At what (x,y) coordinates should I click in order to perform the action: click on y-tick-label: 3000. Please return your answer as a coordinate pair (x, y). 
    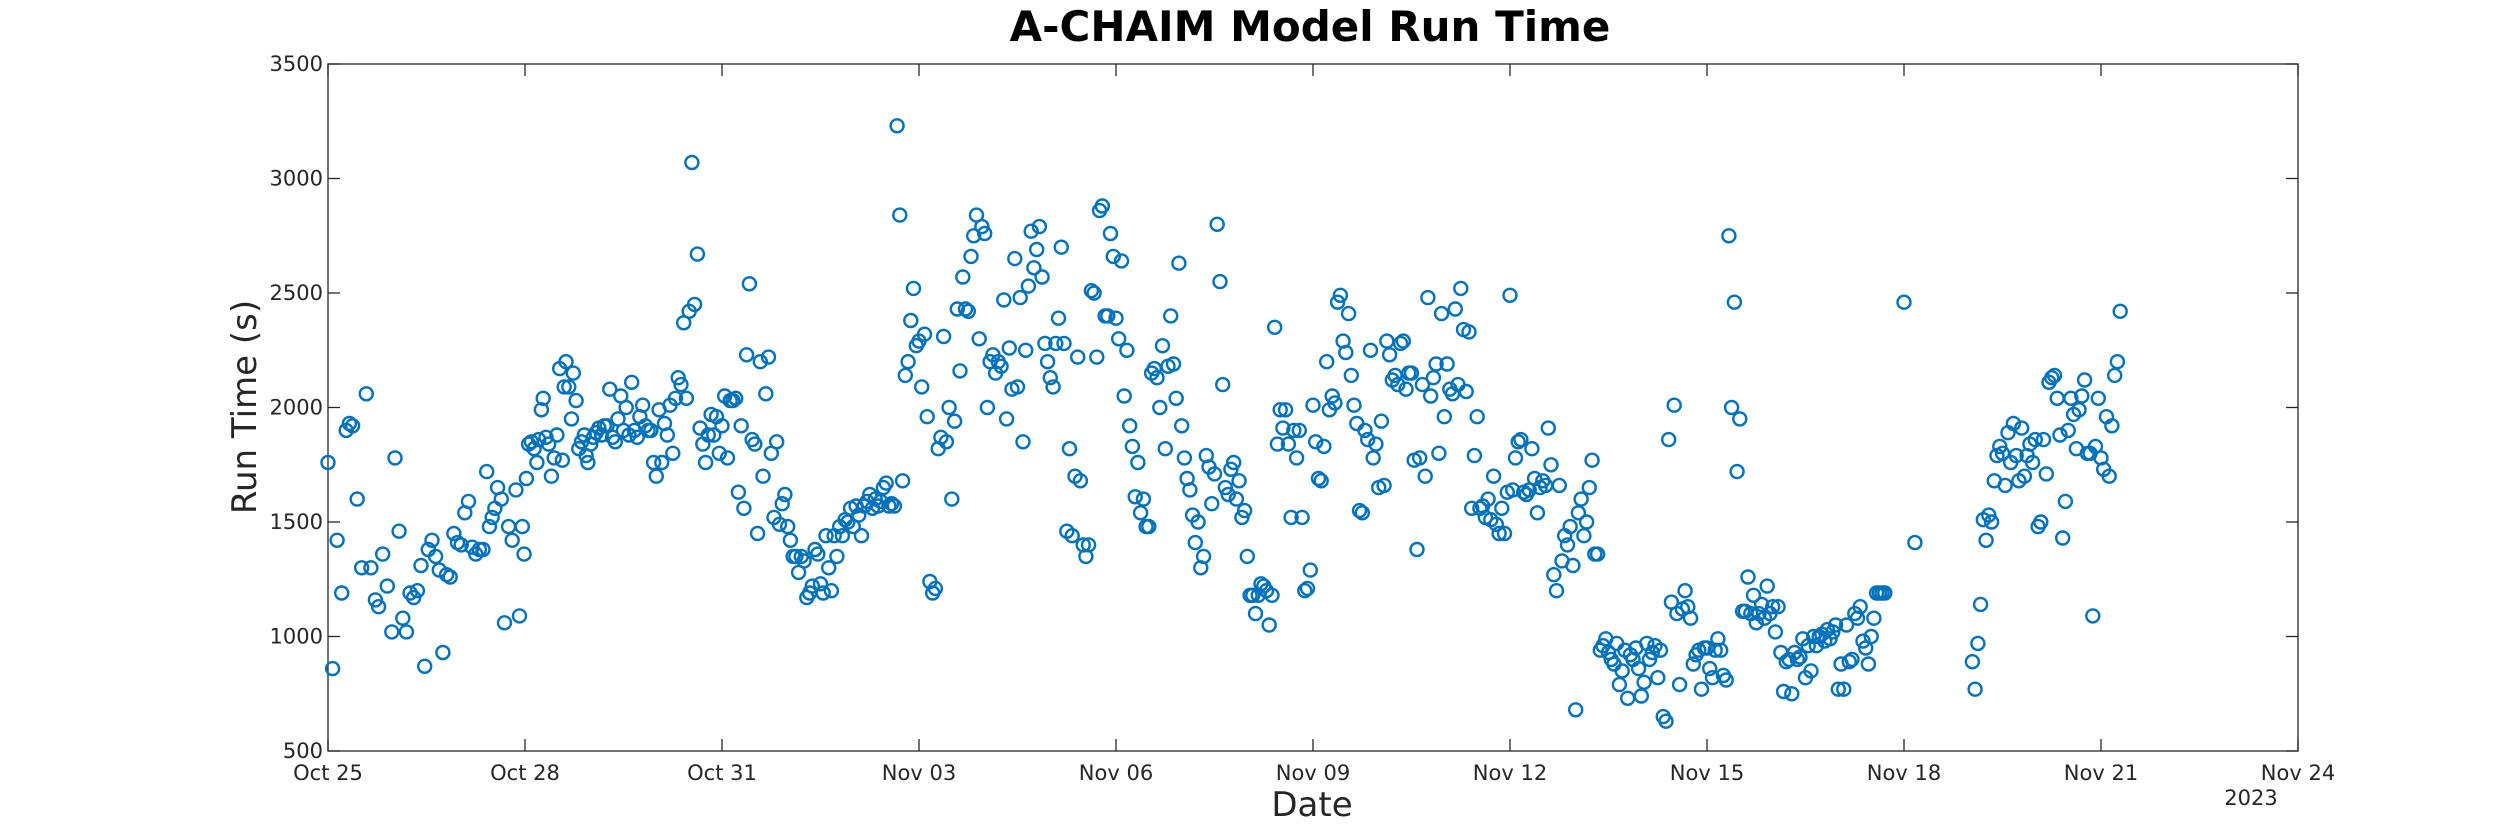
    Looking at the image, I should click on (296, 179).